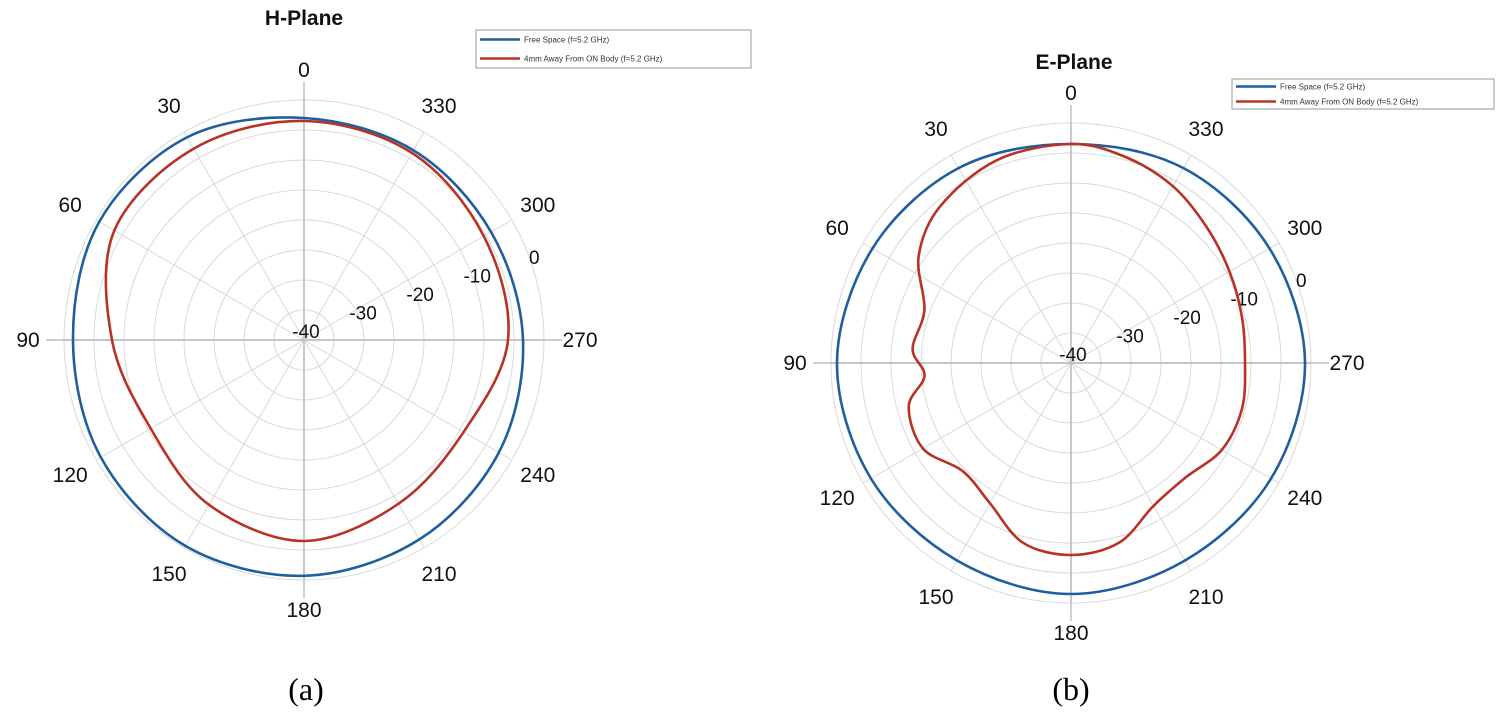  I want to click on figure-caption: (b), so click(1070, 689).